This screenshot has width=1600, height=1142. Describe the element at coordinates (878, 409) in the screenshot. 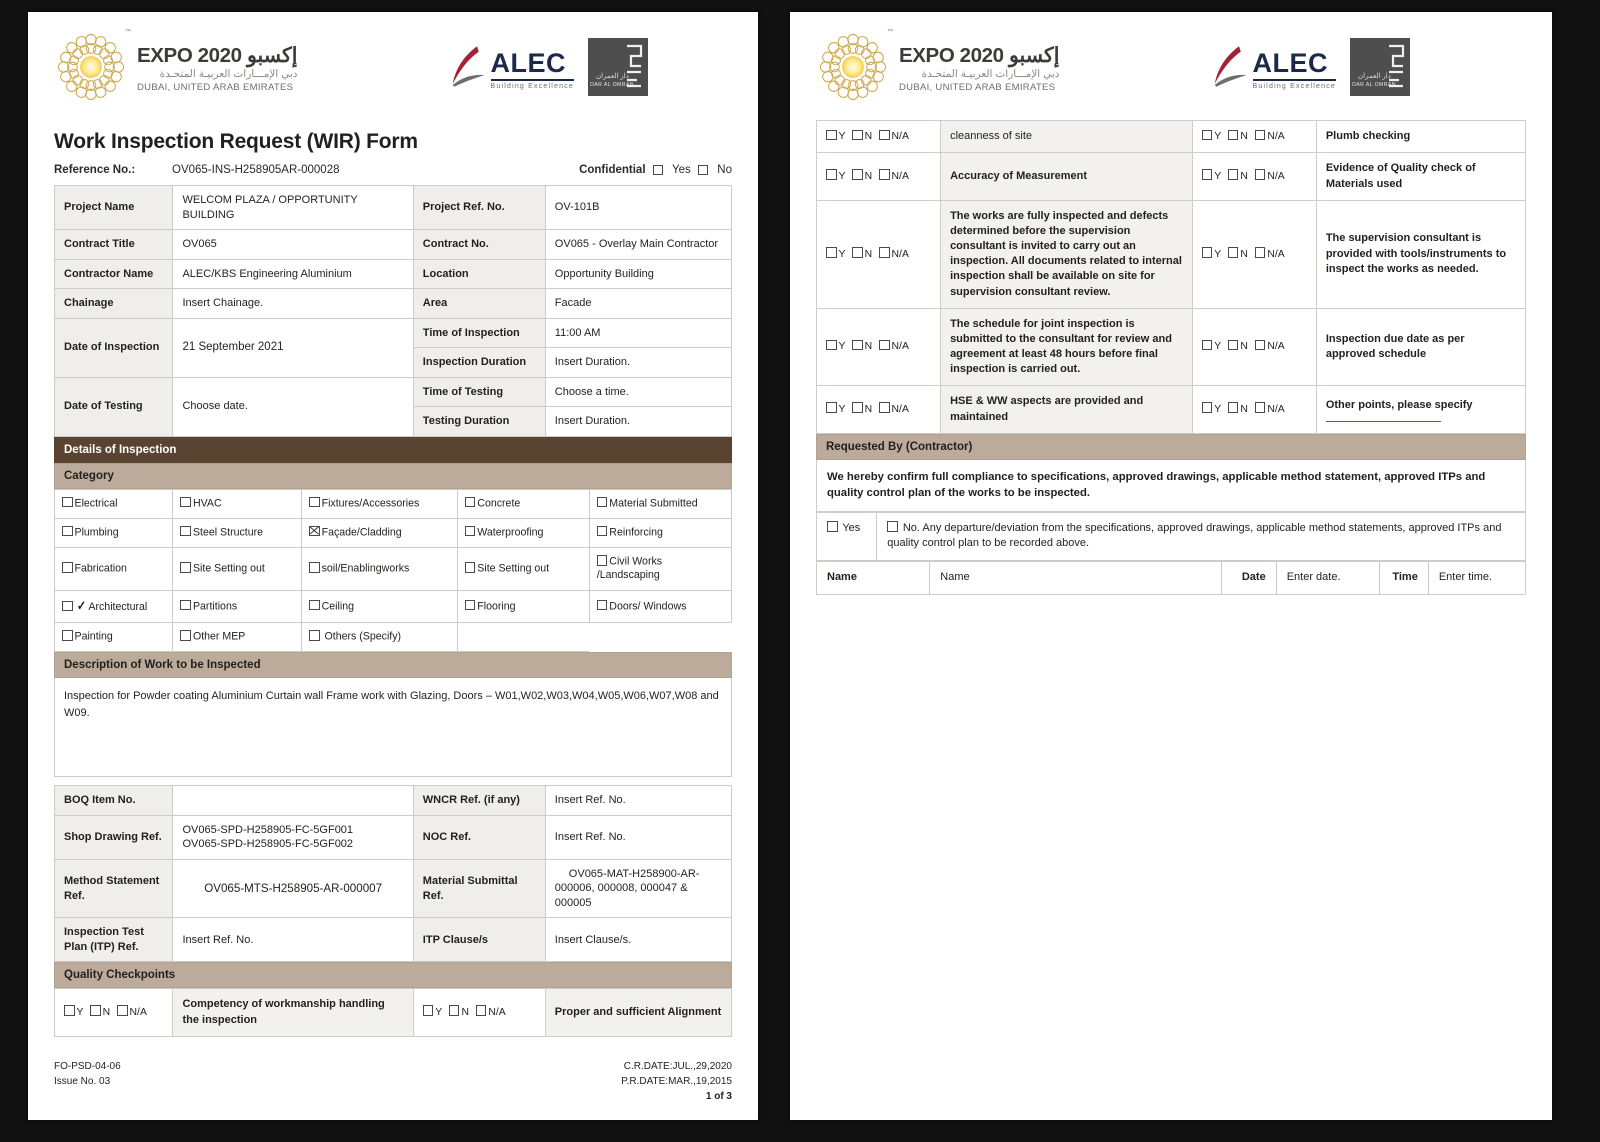

I see `checkpoint-left-options-5: Y N N/A` at that location.